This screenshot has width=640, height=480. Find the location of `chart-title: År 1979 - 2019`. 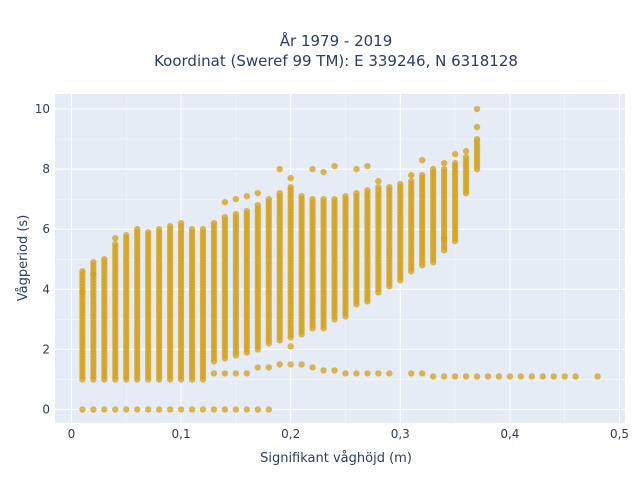

chart-title: År 1979 - 2019 is located at coordinates (336, 40).